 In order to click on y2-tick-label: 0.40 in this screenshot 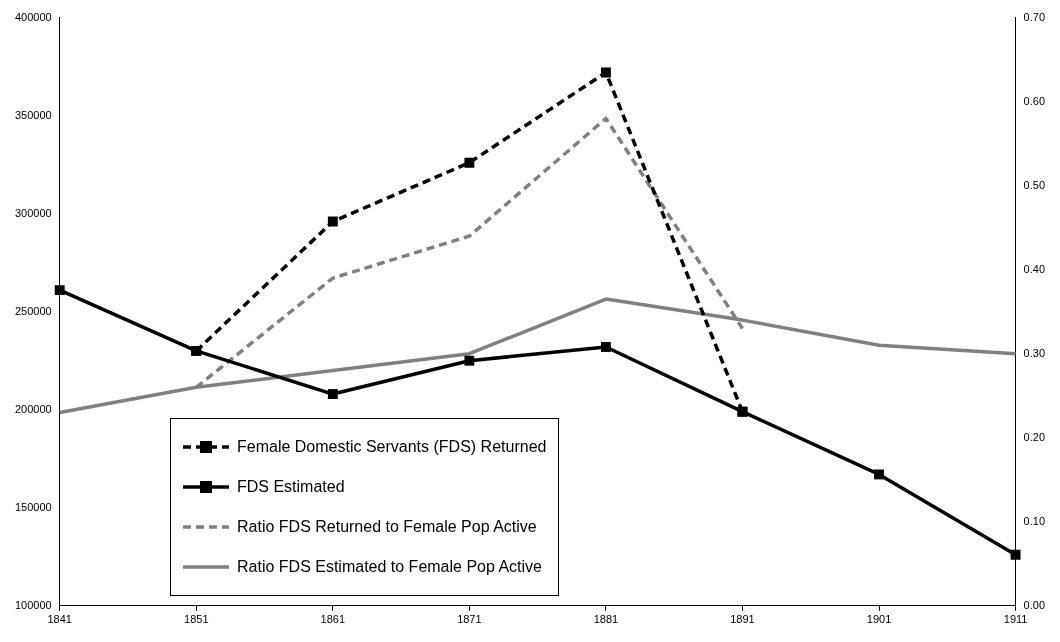, I will do `click(1034, 268)`.